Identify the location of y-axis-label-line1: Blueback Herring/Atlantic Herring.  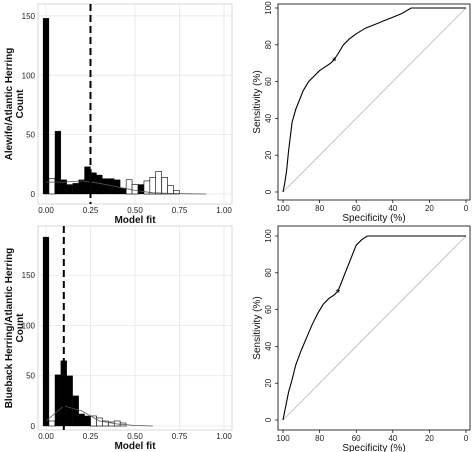
(9, 328).